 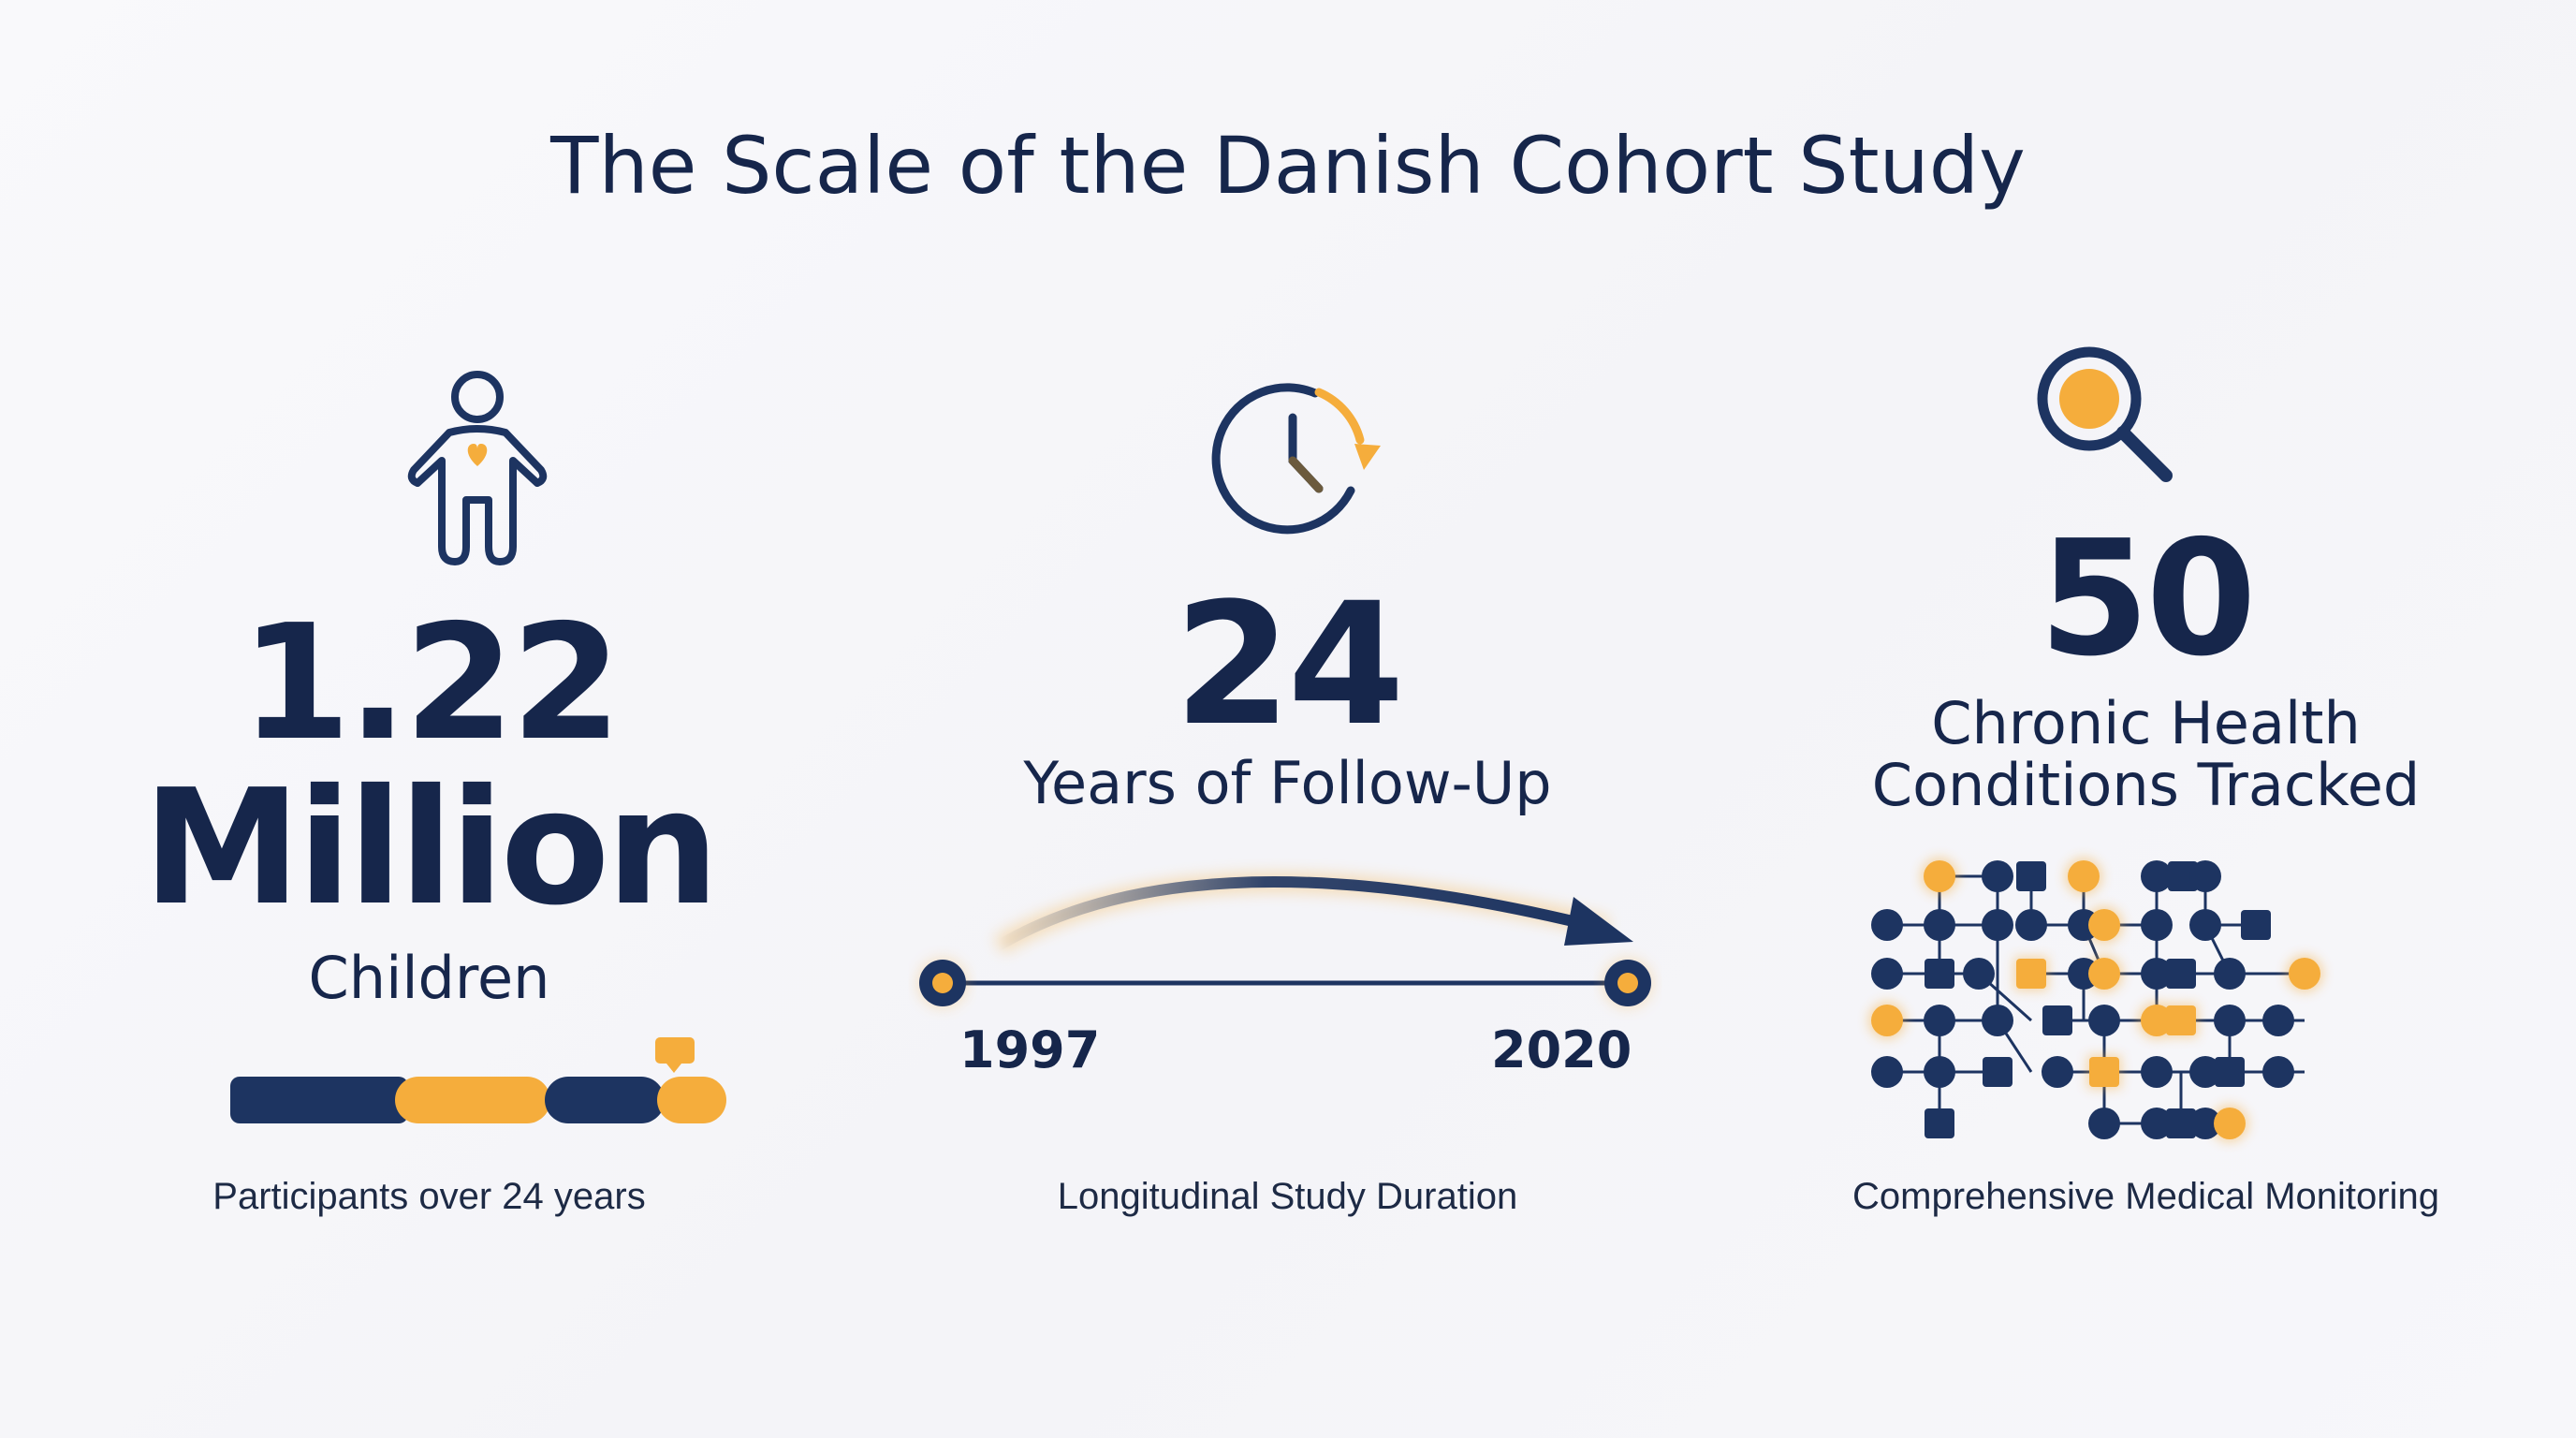 I want to click on conditions-label-line2: Conditions Tracked, so click(x=2146, y=785).